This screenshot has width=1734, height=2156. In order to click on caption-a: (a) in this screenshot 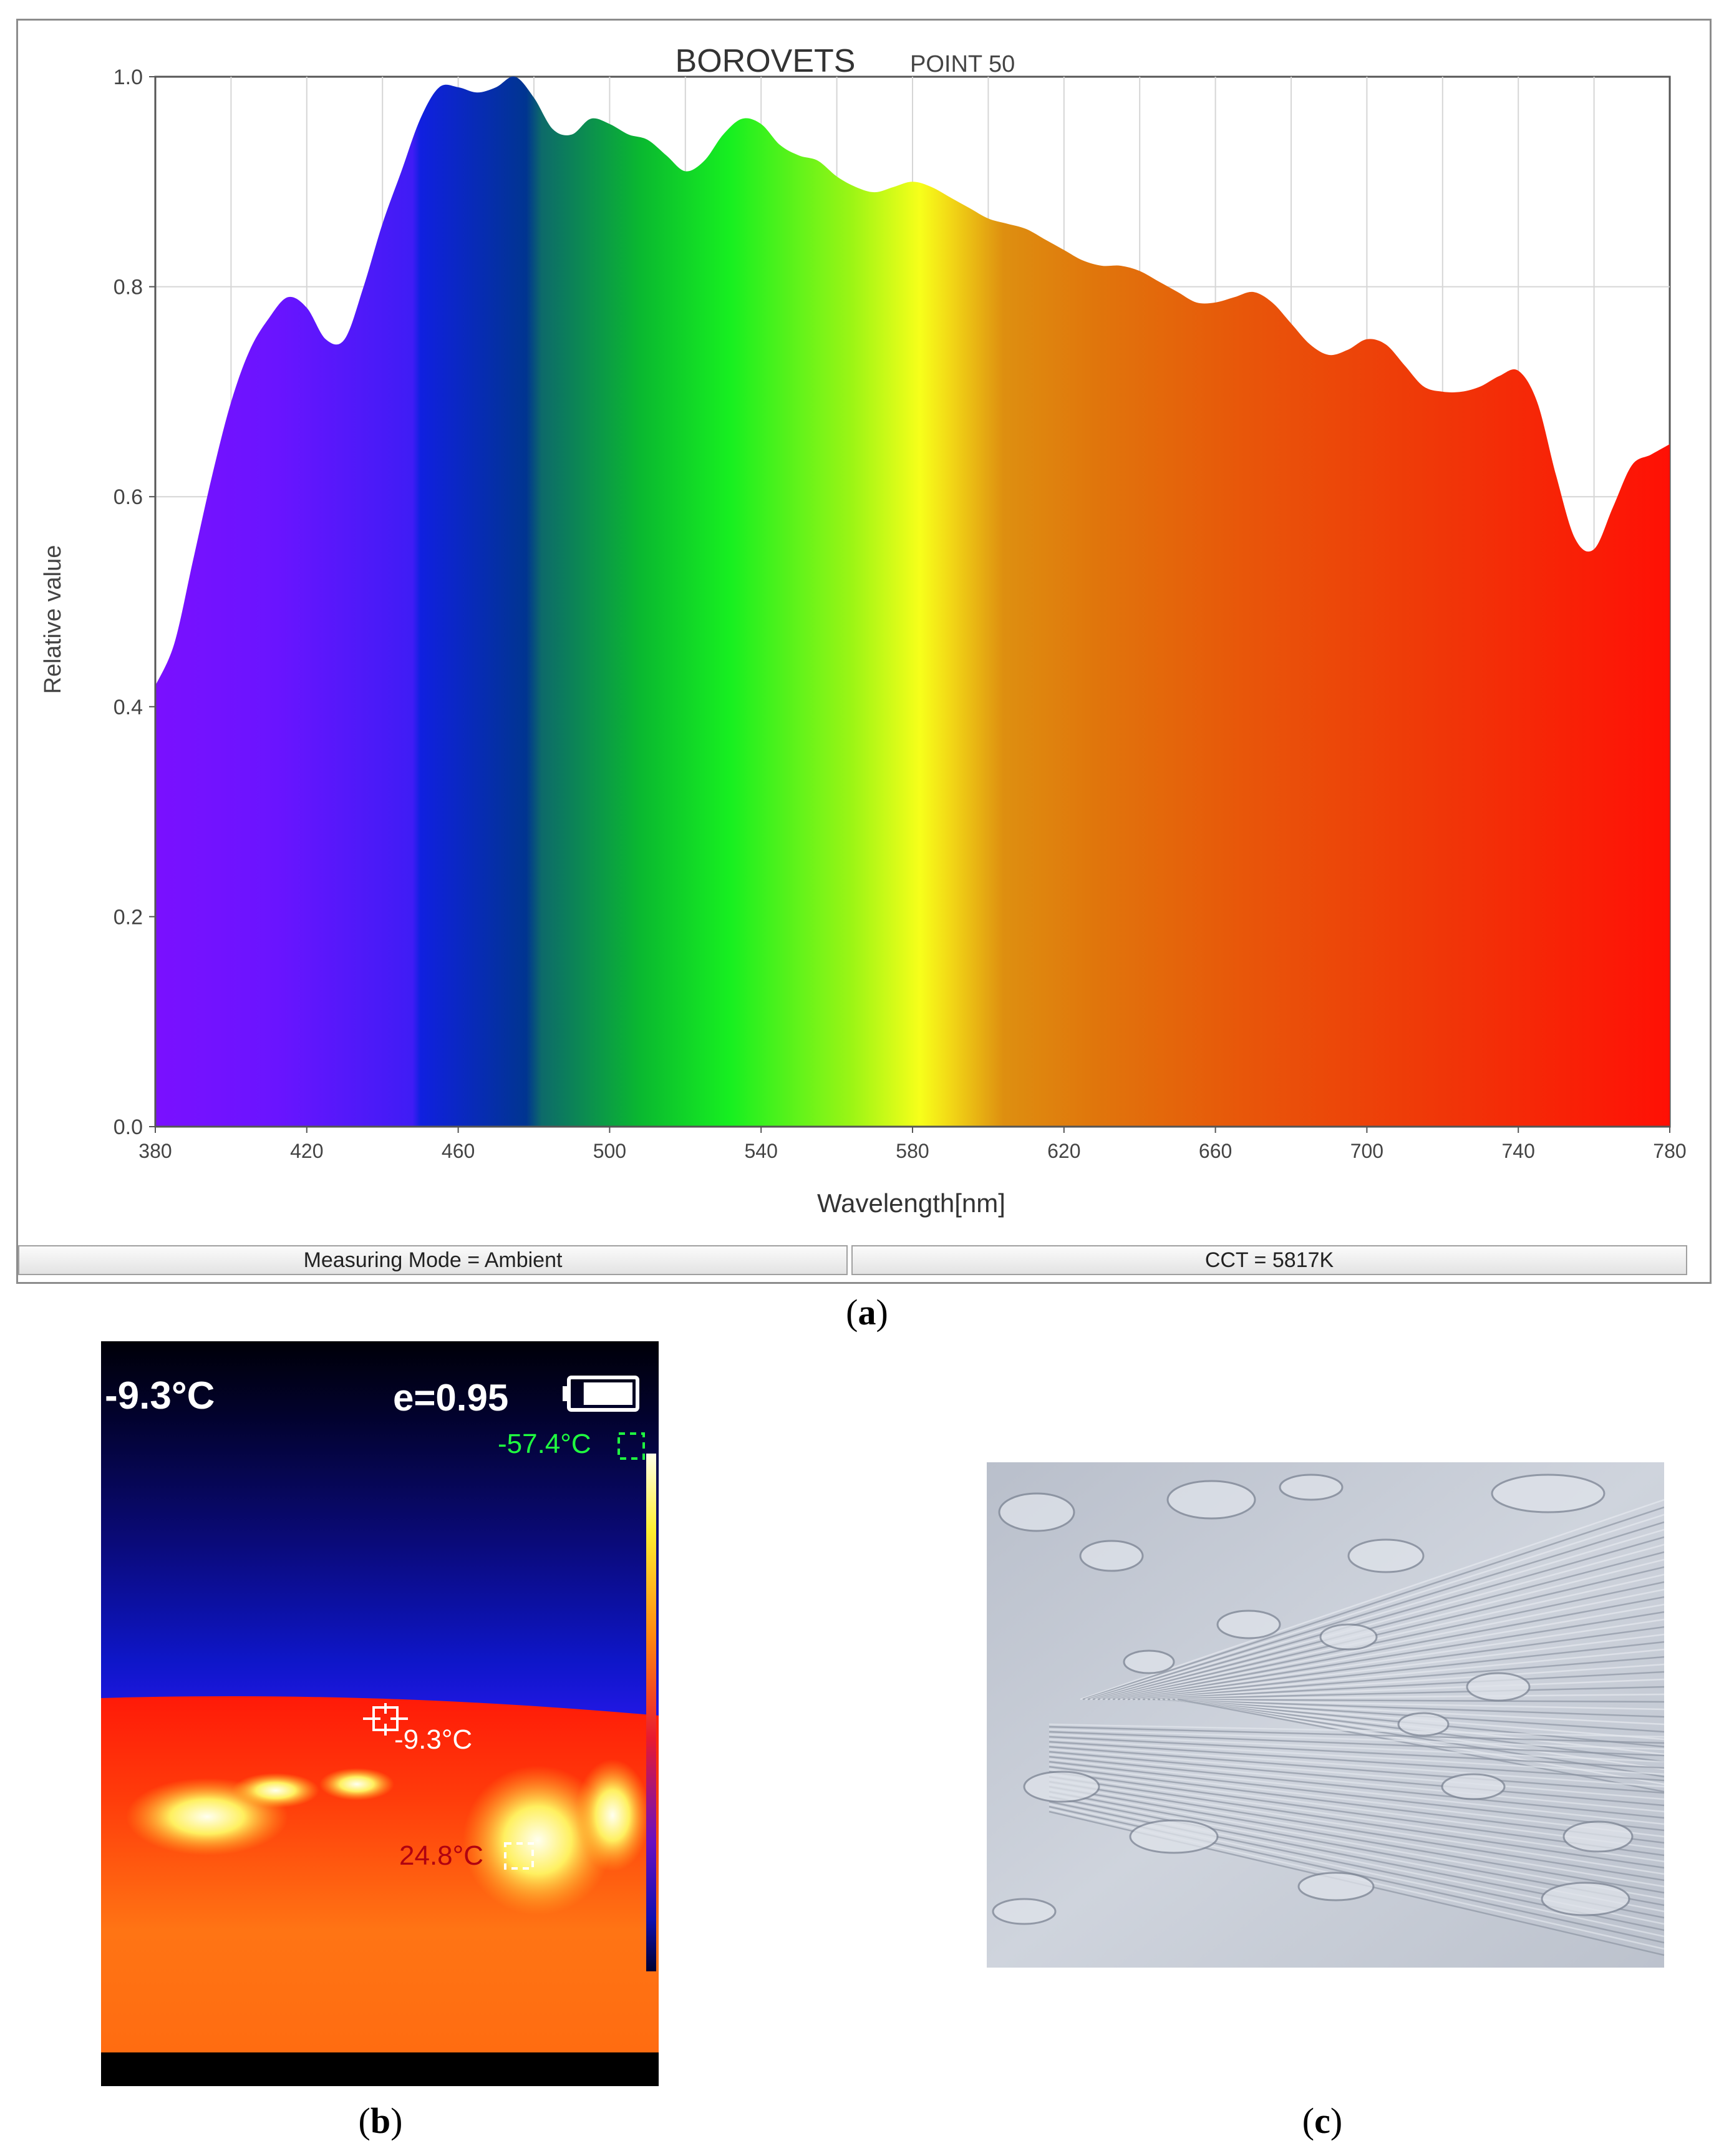, I will do `click(867, 1312)`.